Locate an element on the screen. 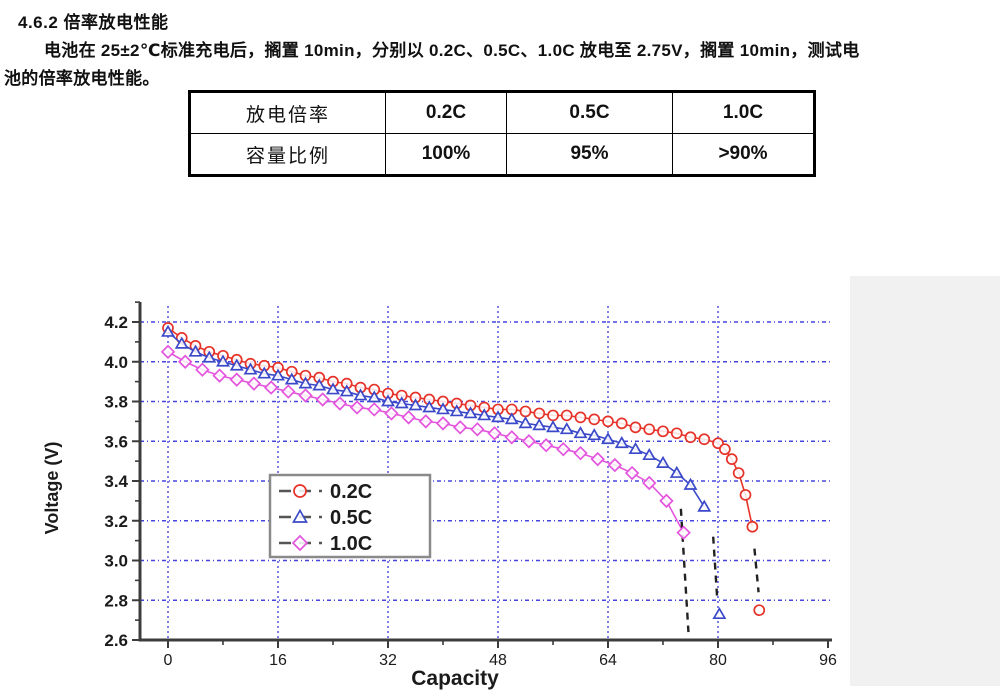 The image size is (1000, 700). svg-text: 48 is located at coordinates (498, 660).